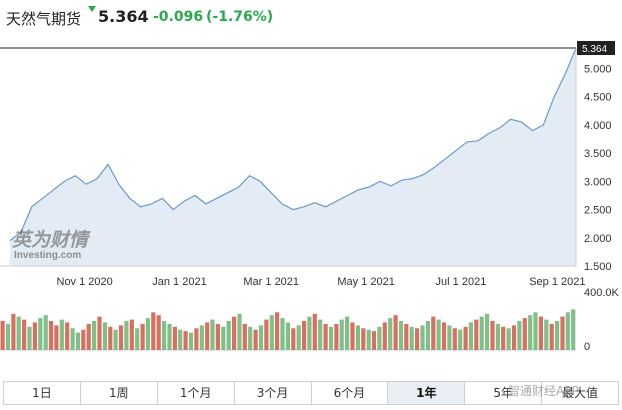 The width and height of the screenshot is (622, 410). What do you see at coordinates (44, 19) in the screenshot?
I see `instrument-title: 天然气期货` at bounding box center [44, 19].